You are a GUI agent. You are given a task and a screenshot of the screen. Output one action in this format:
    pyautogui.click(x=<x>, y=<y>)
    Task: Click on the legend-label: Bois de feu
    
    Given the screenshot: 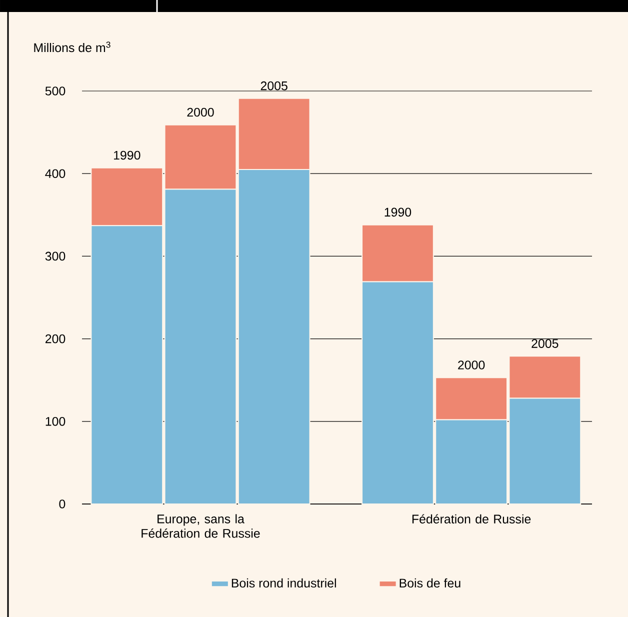 What is the action you would take?
    pyautogui.click(x=430, y=583)
    